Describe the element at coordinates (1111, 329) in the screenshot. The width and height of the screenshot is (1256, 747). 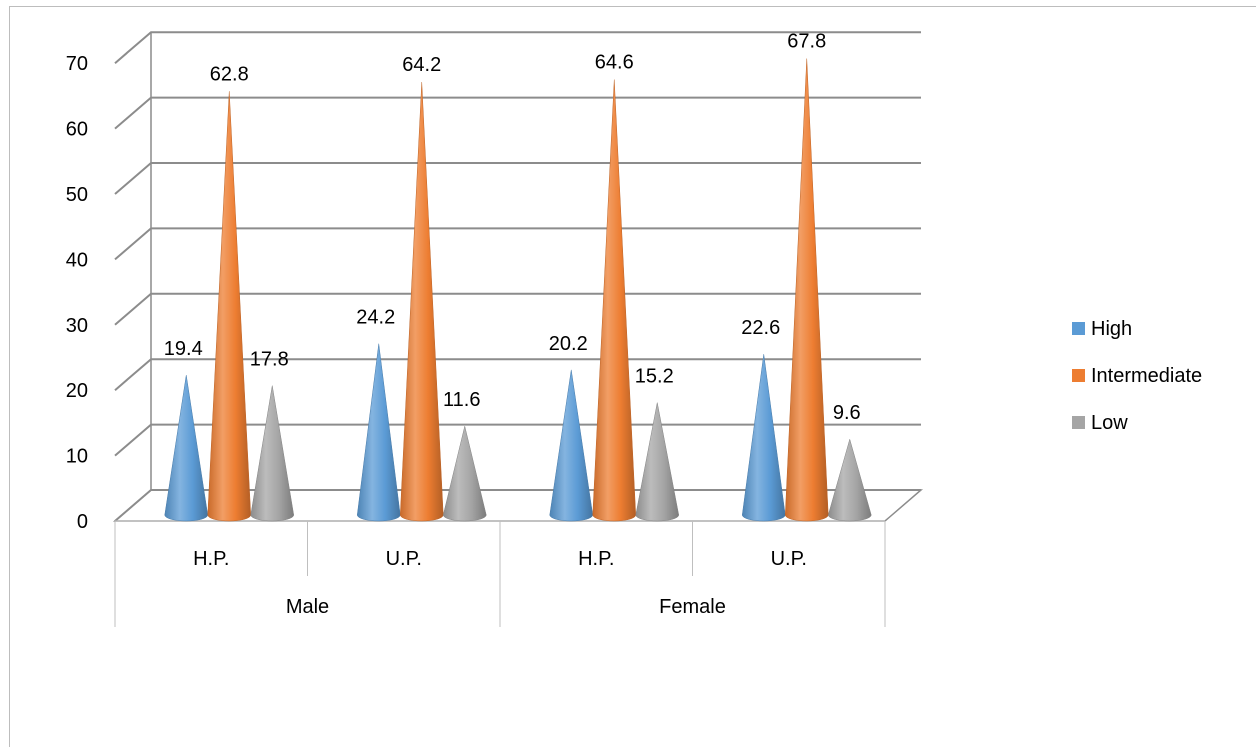
I see `legend-label: High` at that location.